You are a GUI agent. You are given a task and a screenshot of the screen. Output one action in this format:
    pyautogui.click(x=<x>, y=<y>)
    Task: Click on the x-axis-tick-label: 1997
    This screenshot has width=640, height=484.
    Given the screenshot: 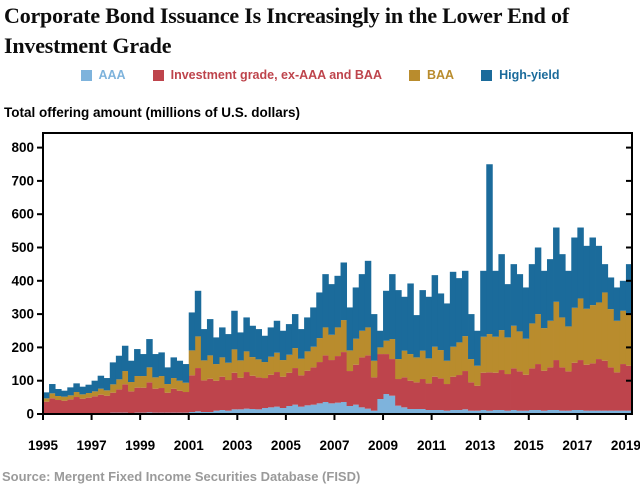 What is the action you would take?
    pyautogui.click(x=92, y=445)
    